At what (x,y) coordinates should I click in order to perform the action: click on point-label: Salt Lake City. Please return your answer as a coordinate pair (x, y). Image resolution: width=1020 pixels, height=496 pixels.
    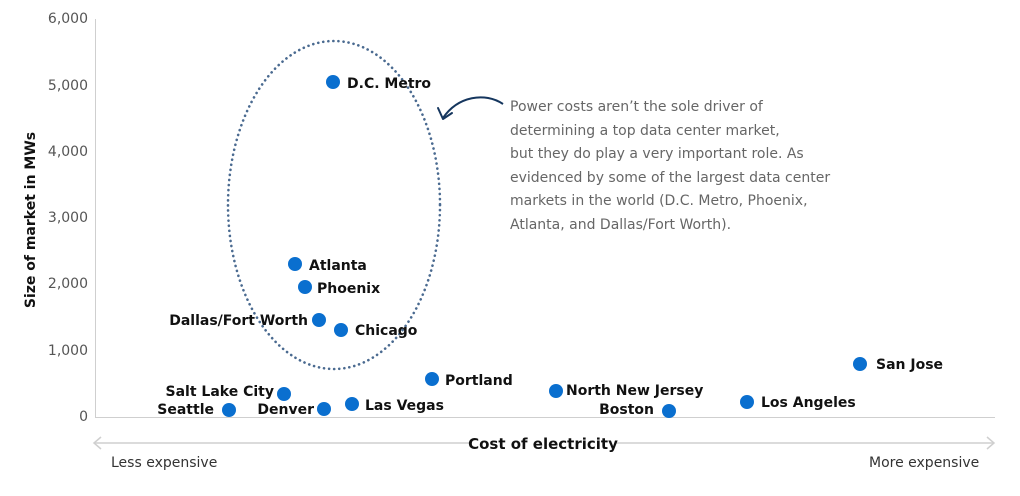
    Looking at the image, I should click on (219, 392).